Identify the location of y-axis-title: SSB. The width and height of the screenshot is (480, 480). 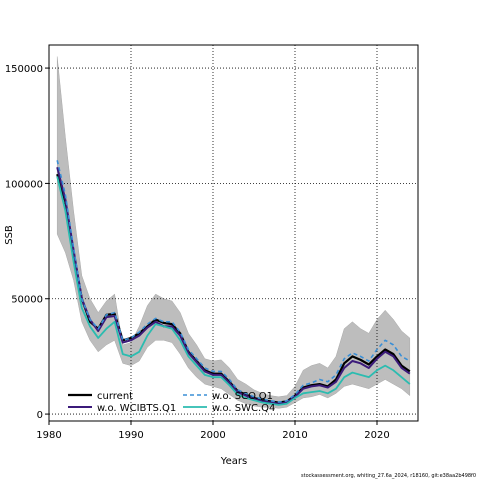
(9, 235).